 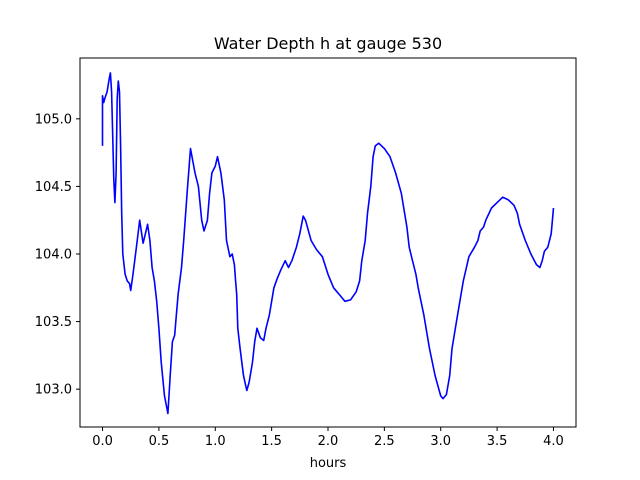 I want to click on y-tick-label: 105.0, so click(x=53, y=119).